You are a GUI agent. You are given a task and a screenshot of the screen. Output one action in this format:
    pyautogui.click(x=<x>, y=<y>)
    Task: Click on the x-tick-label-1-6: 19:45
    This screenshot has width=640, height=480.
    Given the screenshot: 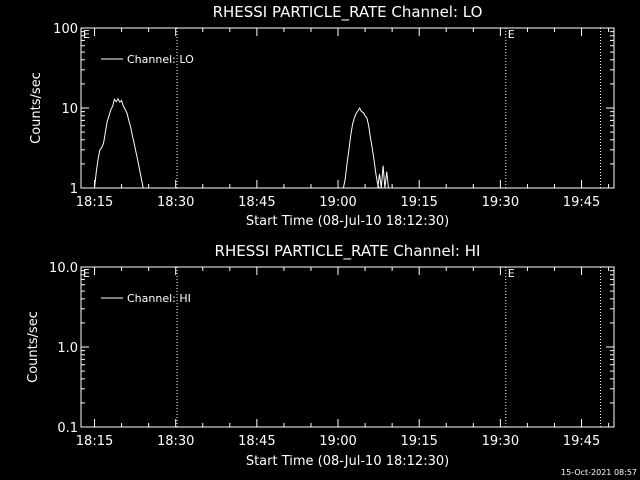 What is the action you would take?
    pyautogui.click(x=581, y=441)
    